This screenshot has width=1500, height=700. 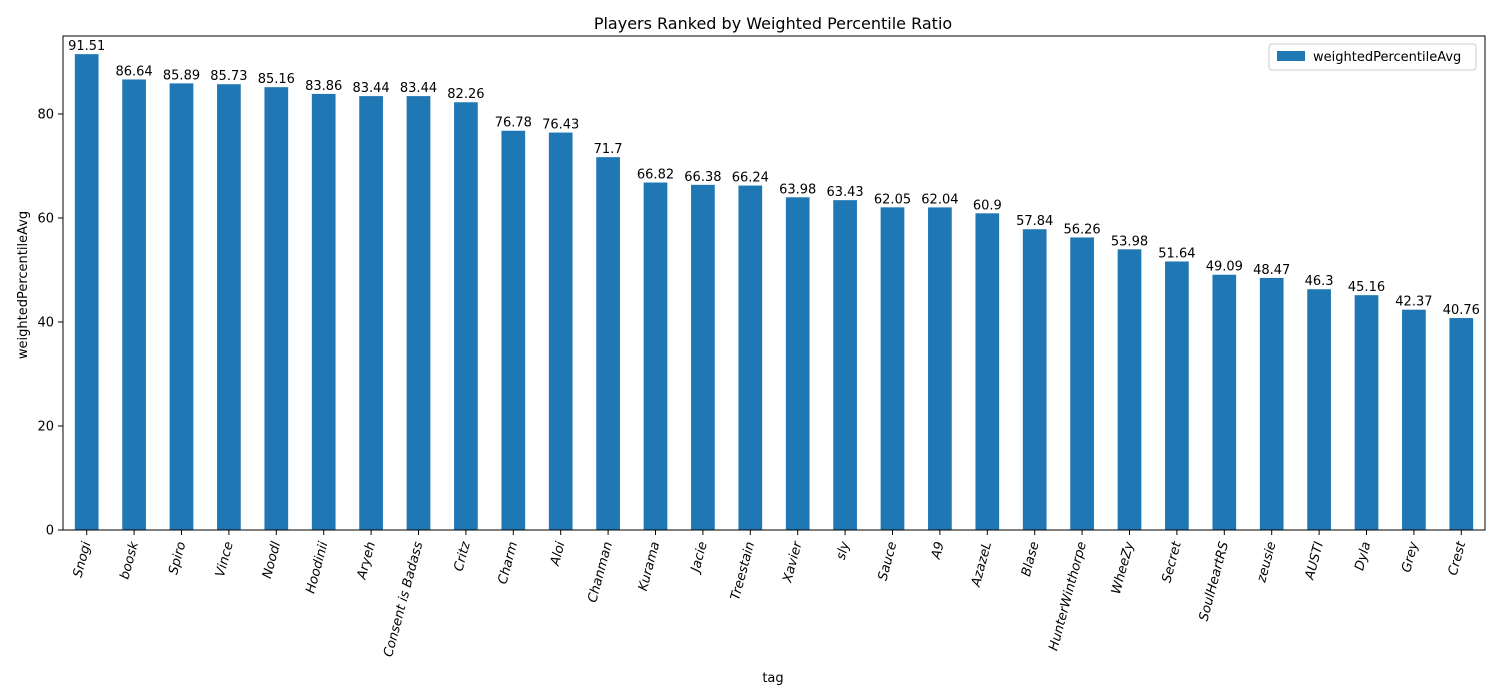 I want to click on data-label: 45.16, so click(x=1366, y=287).